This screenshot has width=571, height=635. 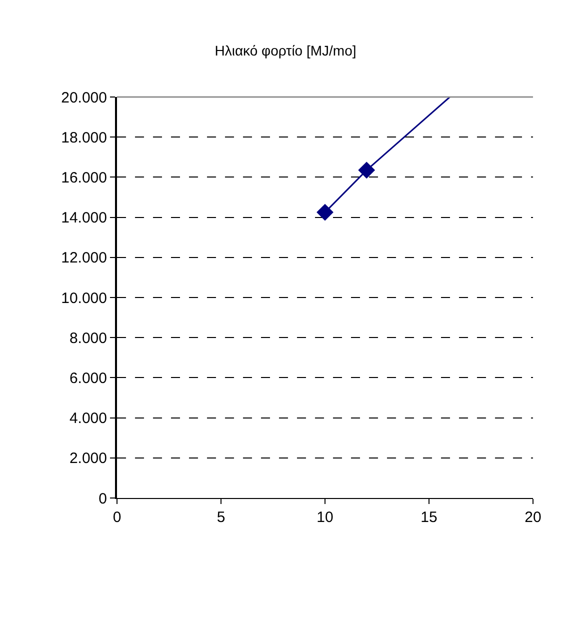 I want to click on x-tick-label: 15, so click(x=429, y=517).